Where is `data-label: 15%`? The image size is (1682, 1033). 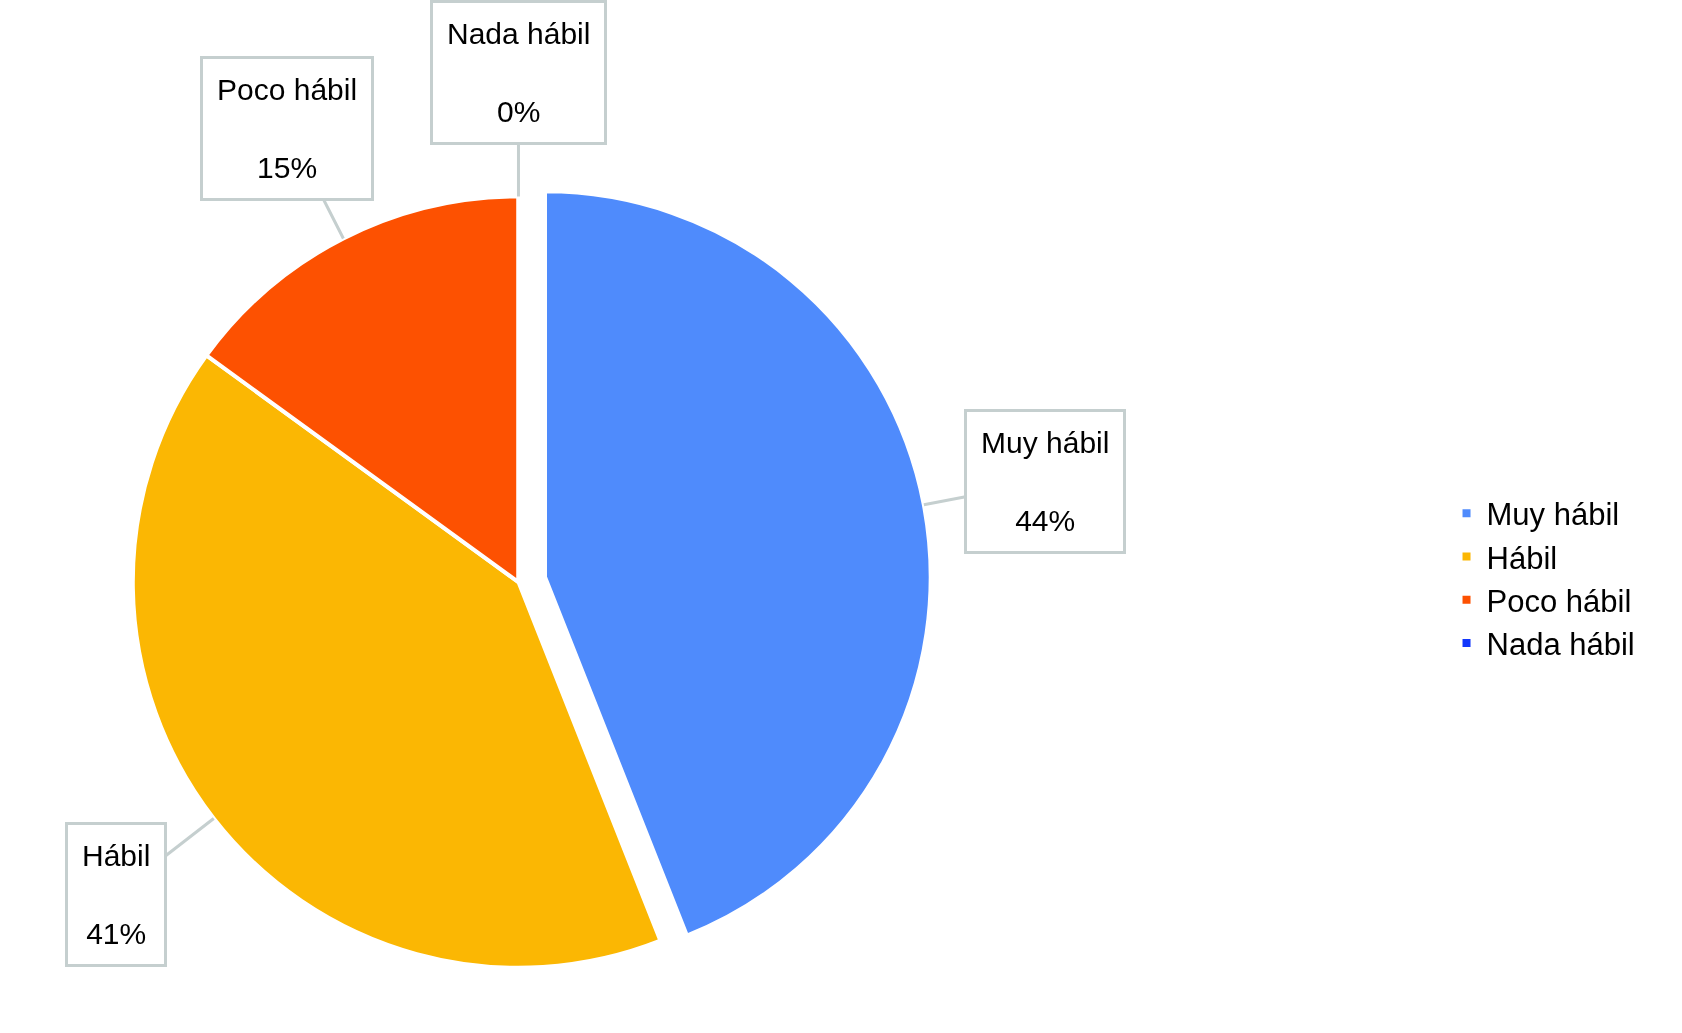
data-label: 15% is located at coordinates (287, 167).